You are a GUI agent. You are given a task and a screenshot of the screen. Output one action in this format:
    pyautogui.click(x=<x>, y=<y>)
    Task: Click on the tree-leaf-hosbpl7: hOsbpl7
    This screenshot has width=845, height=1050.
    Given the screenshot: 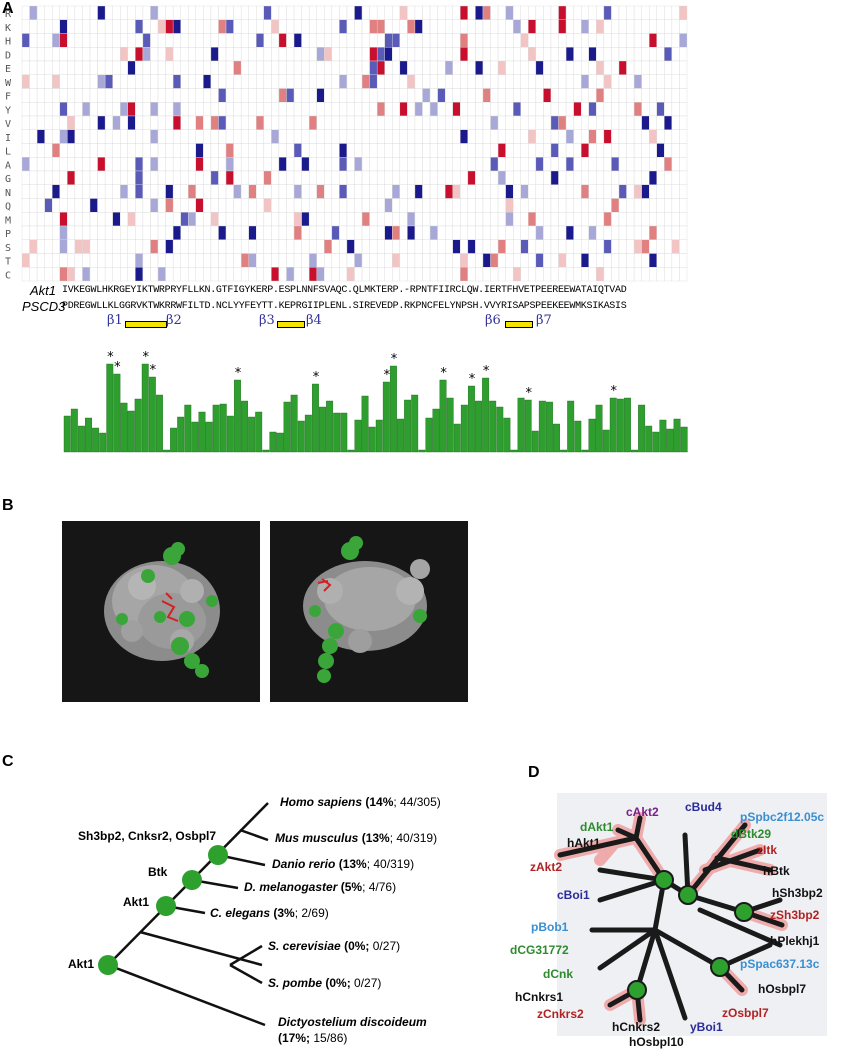 What is the action you would take?
    pyautogui.click(x=782, y=989)
    